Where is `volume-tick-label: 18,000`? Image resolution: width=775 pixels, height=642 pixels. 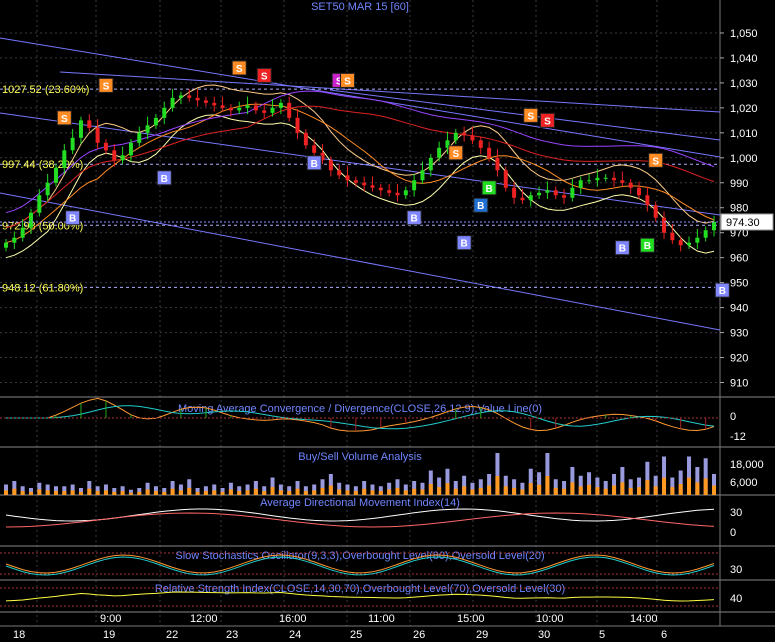 volume-tick-label: 18,000 is located at coordinates (747, 465).